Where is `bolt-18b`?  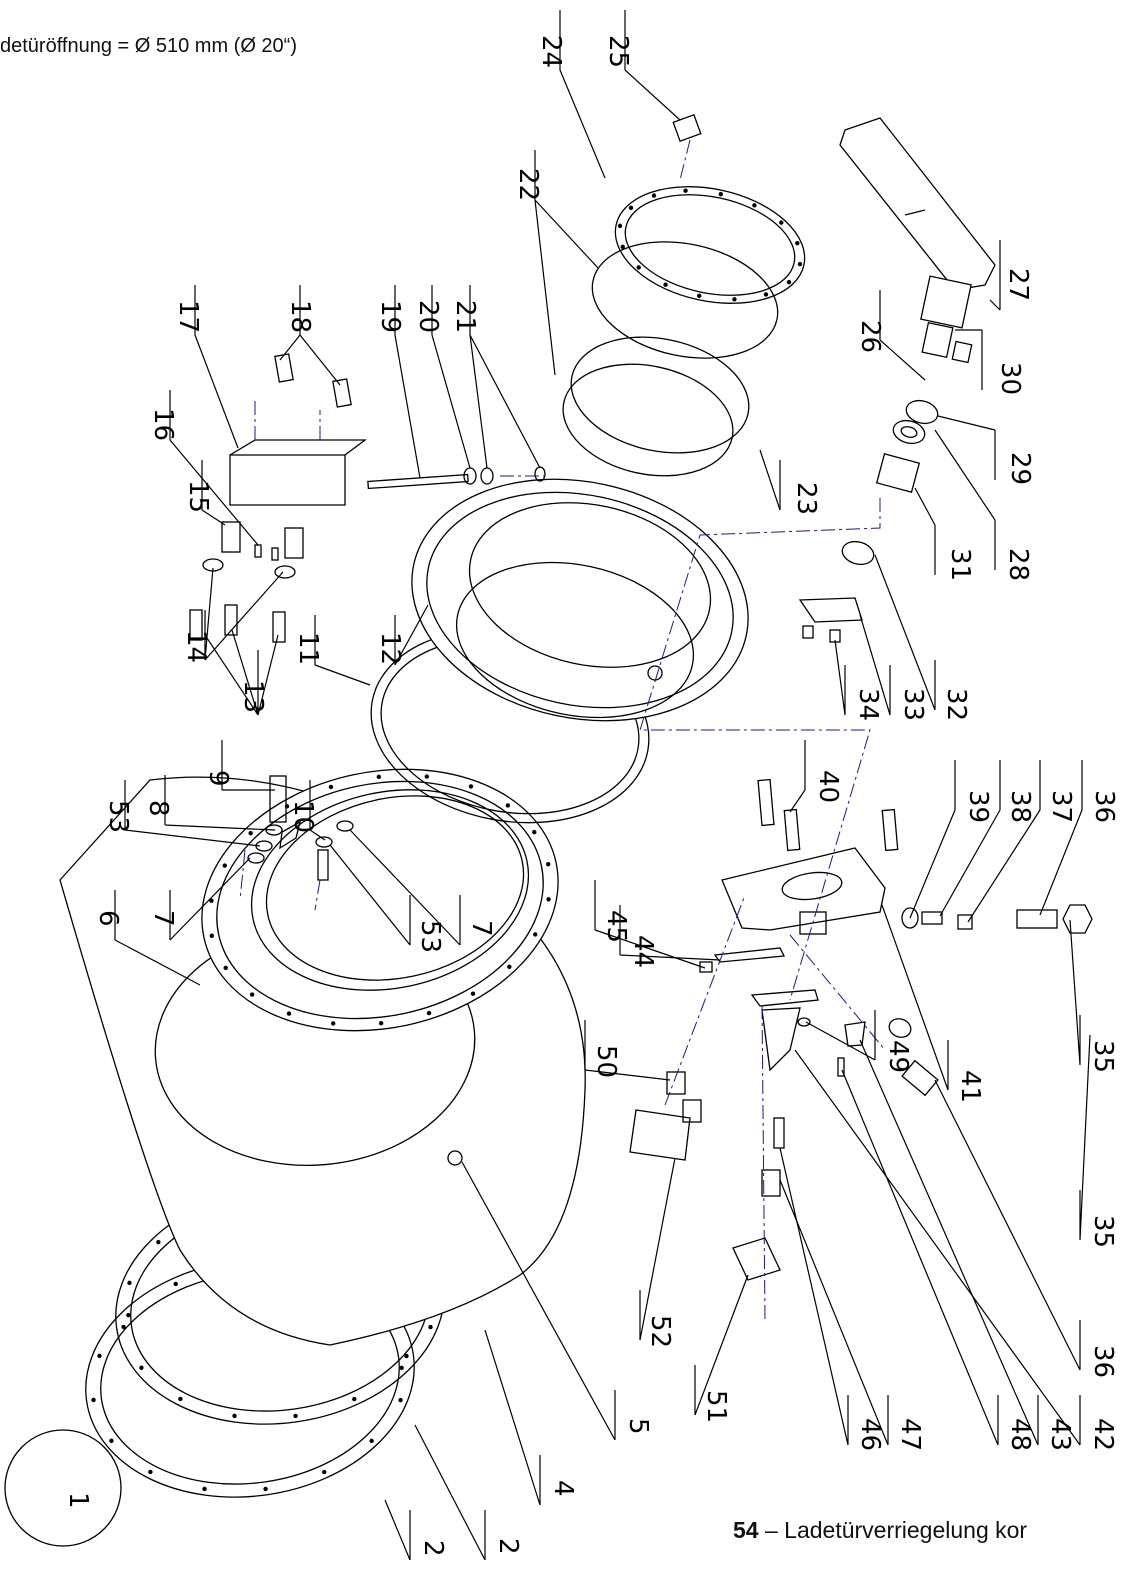 bolt-18b is located at coordinates (342, 393).